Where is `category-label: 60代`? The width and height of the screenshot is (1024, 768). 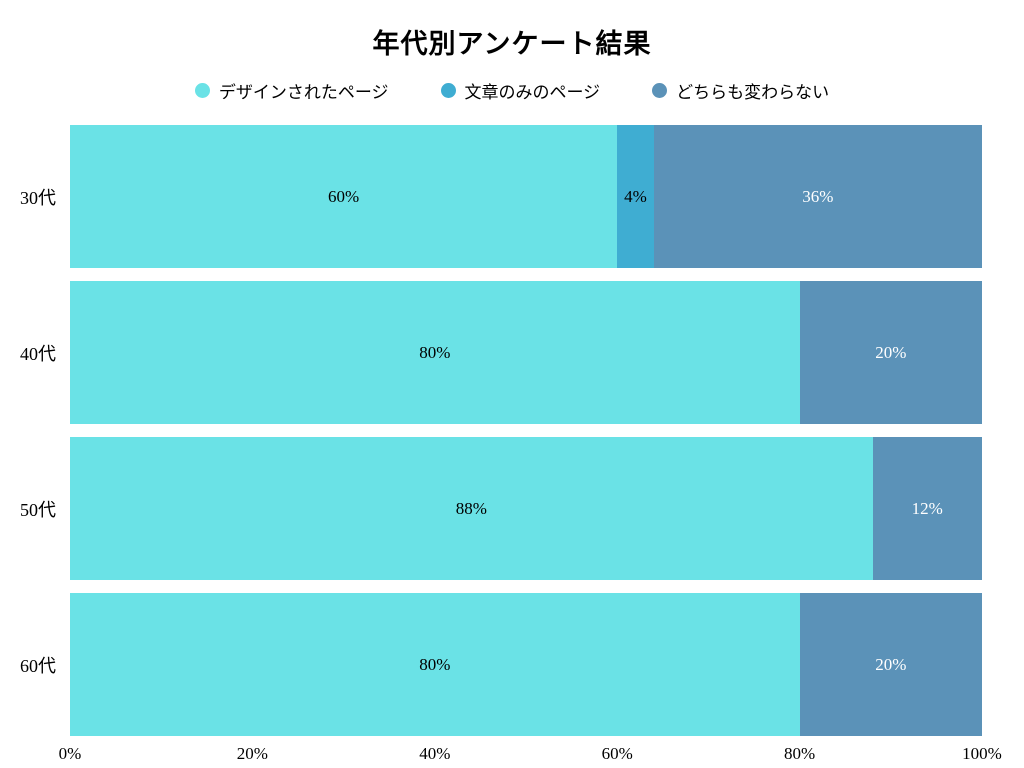 category-label: 60代 is located at coordinates (38, 665).